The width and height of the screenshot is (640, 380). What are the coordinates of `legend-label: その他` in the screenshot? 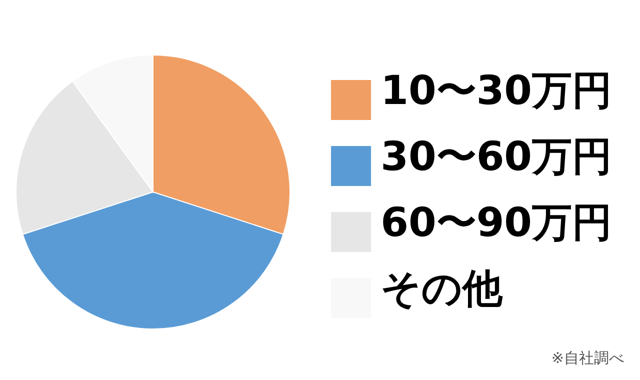 It's located at (441, 289).